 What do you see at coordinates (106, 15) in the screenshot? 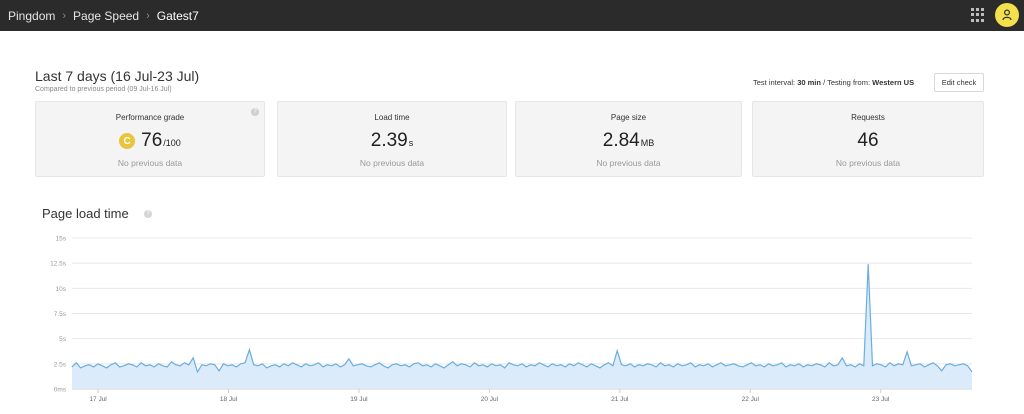
I see `breadcrumb-page-speed: Page Speed` at bounding box center [106, 15].